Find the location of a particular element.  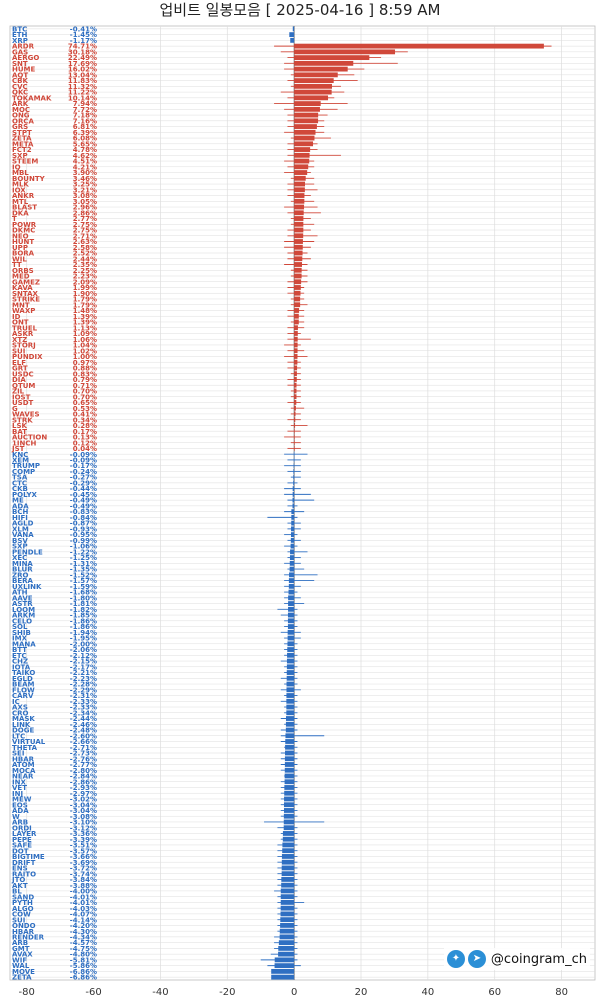

twitter-icon: ✦ is located at coordinates (455, 959).